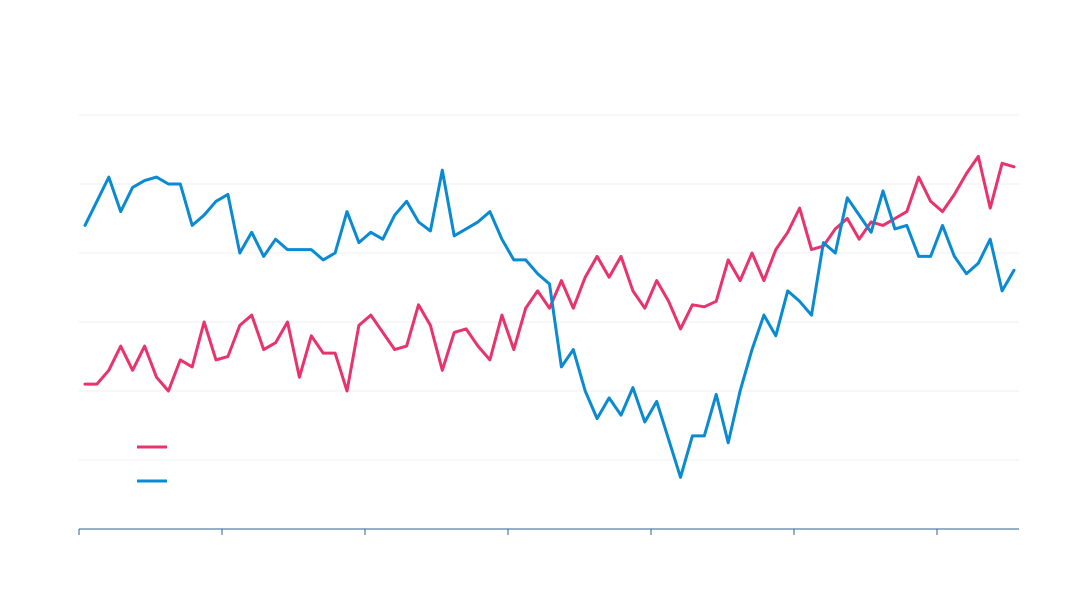 Image resolution: width=1080 pixels, height=608 pixels. What do you see at coordinates (548, 531) in the screenshot?
I see `x-axis` at bounding box center [548, 531].